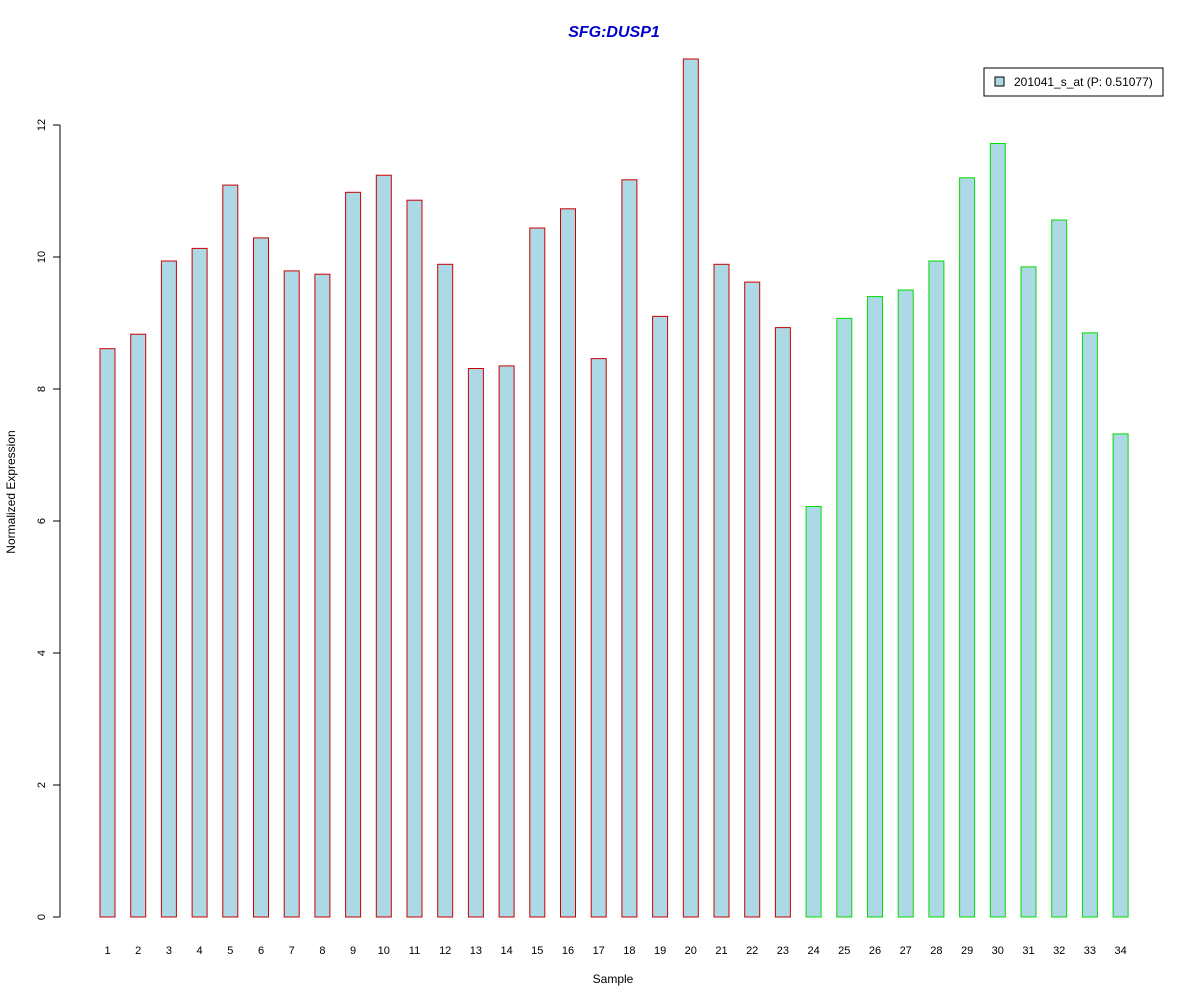 This screenshot has width=1200, height=1000. I want to click on x-tick-label: 14, so click(506, 951).